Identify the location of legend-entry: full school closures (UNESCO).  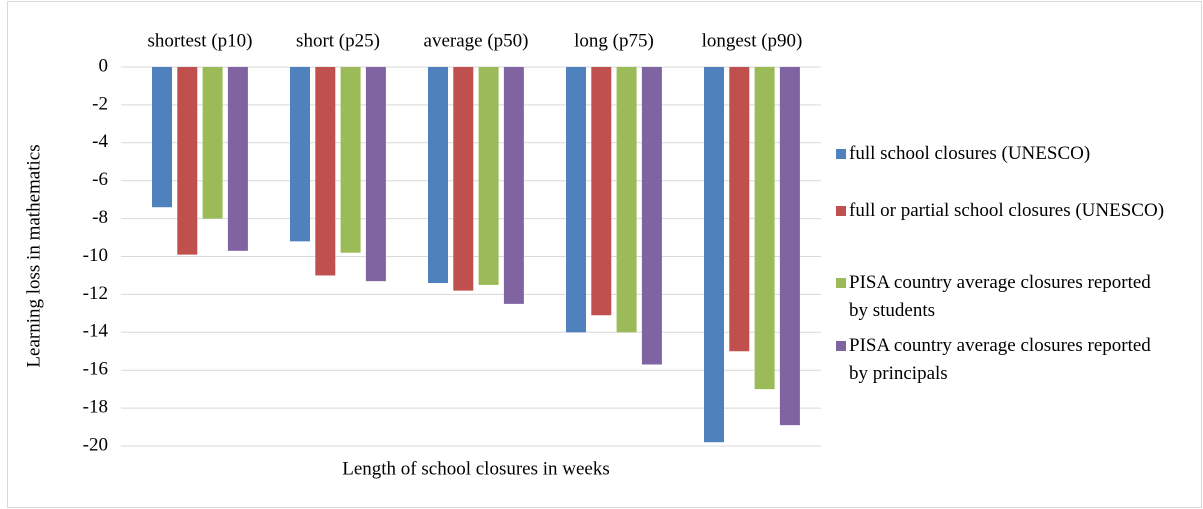
(1002, 154).